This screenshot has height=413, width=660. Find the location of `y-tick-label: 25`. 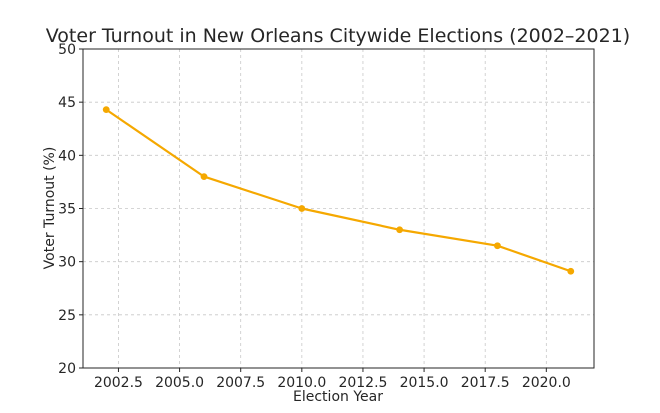

y-tick-label: 25 is located at coordinates (67, 316).